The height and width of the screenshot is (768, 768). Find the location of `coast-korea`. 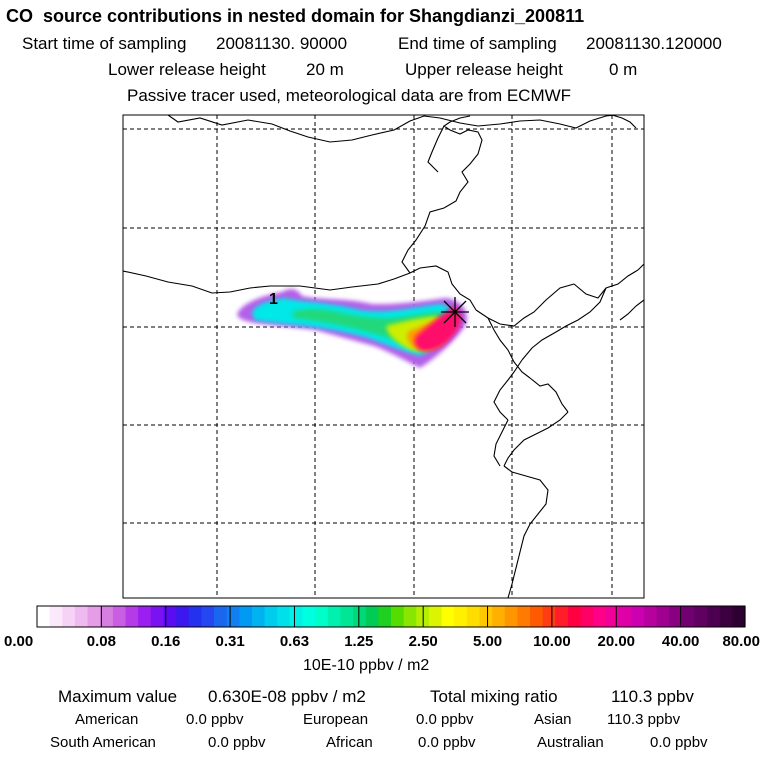

coast-korea is located at coordinates (631, 310).